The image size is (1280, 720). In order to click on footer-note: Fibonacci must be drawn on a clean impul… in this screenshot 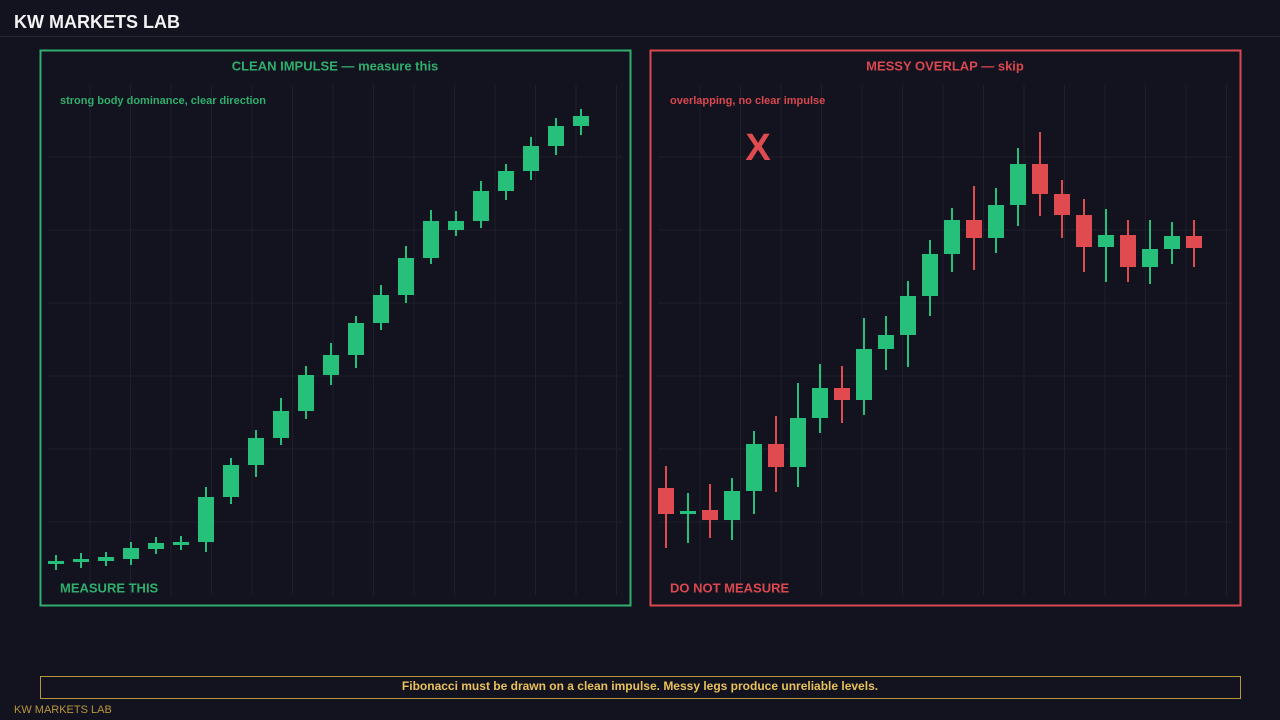, I will do `click(640, 686)`.